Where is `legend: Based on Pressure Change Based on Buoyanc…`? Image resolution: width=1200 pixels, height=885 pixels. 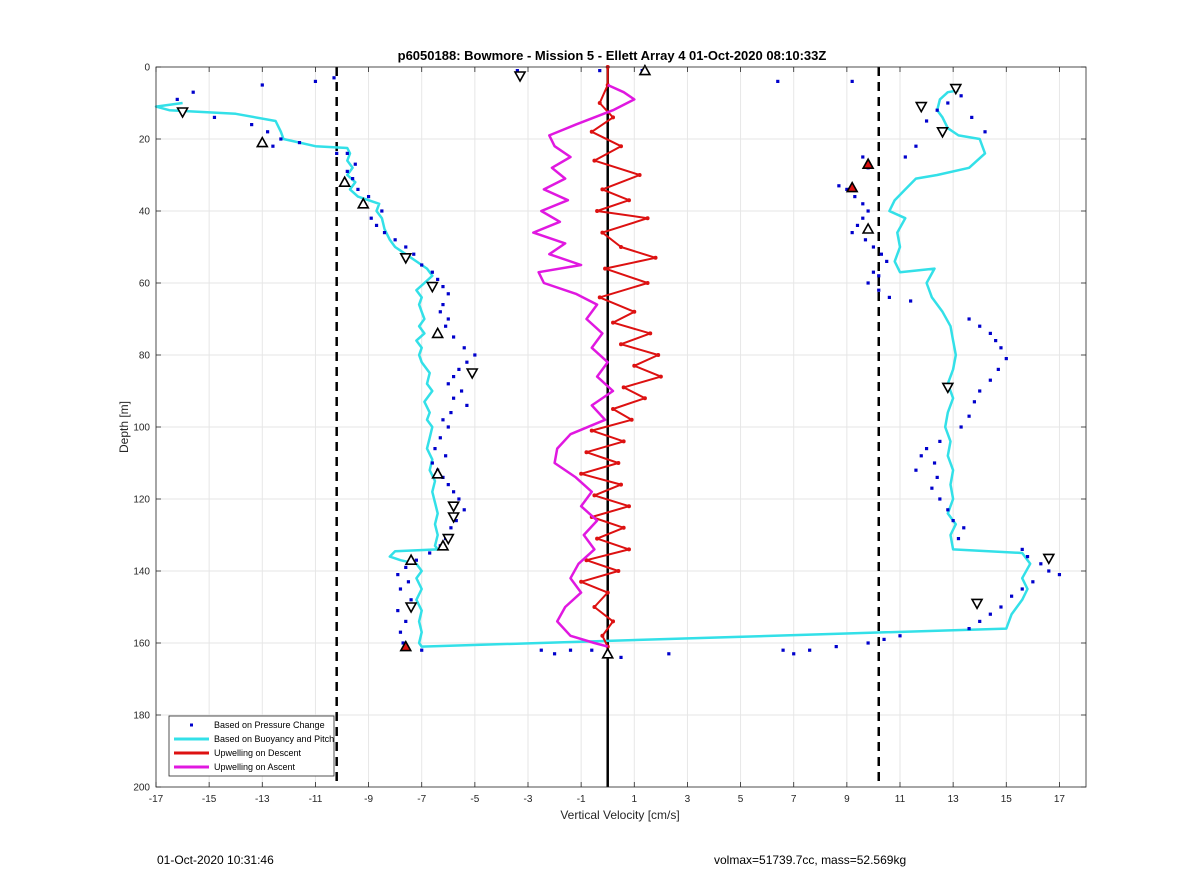
legend: Based on Pressure Change Based on Buoyanc… is located at coordinates (251, 746).